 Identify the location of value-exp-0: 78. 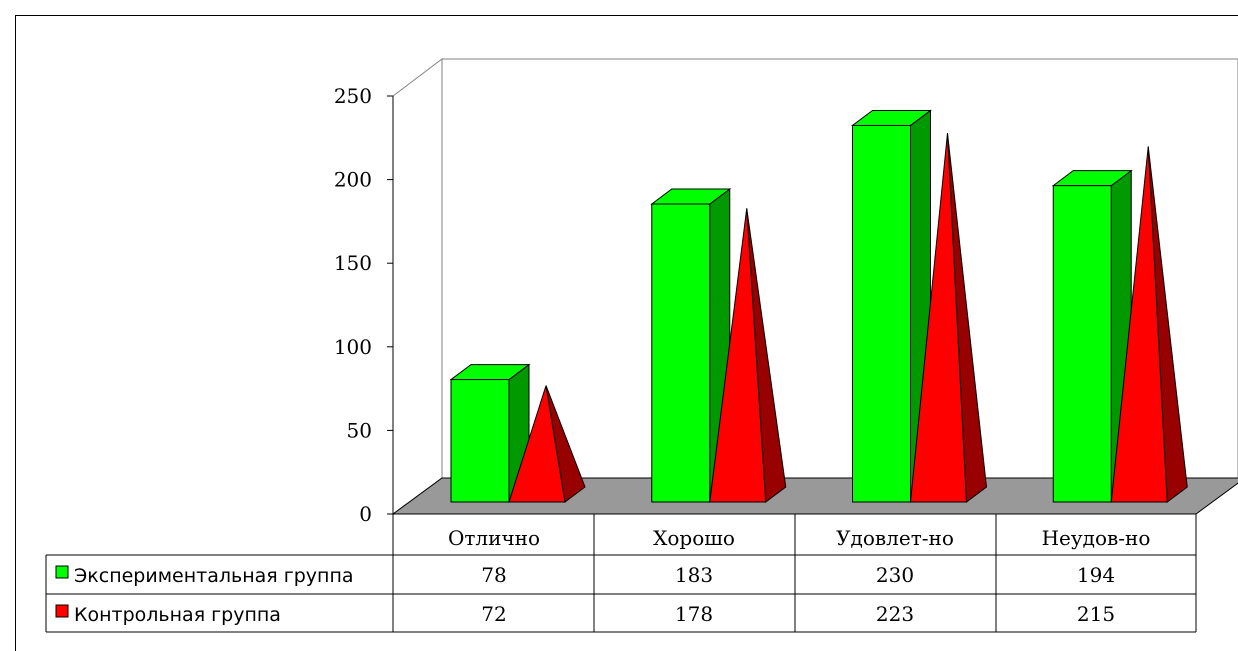
(493, 575).